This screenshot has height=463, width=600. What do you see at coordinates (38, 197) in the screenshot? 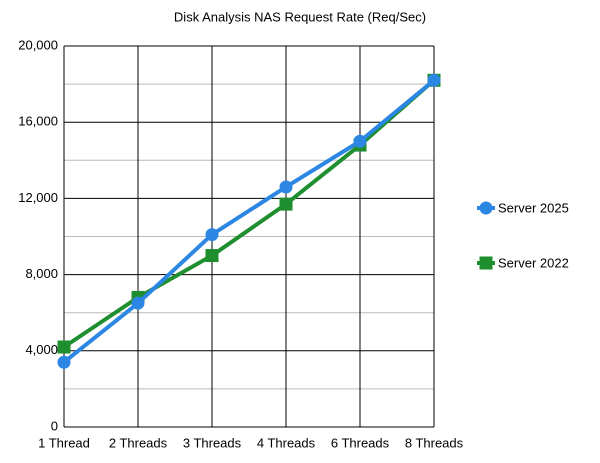
I see `y-tick-label: 12,000` at bounding box center [38, 197].